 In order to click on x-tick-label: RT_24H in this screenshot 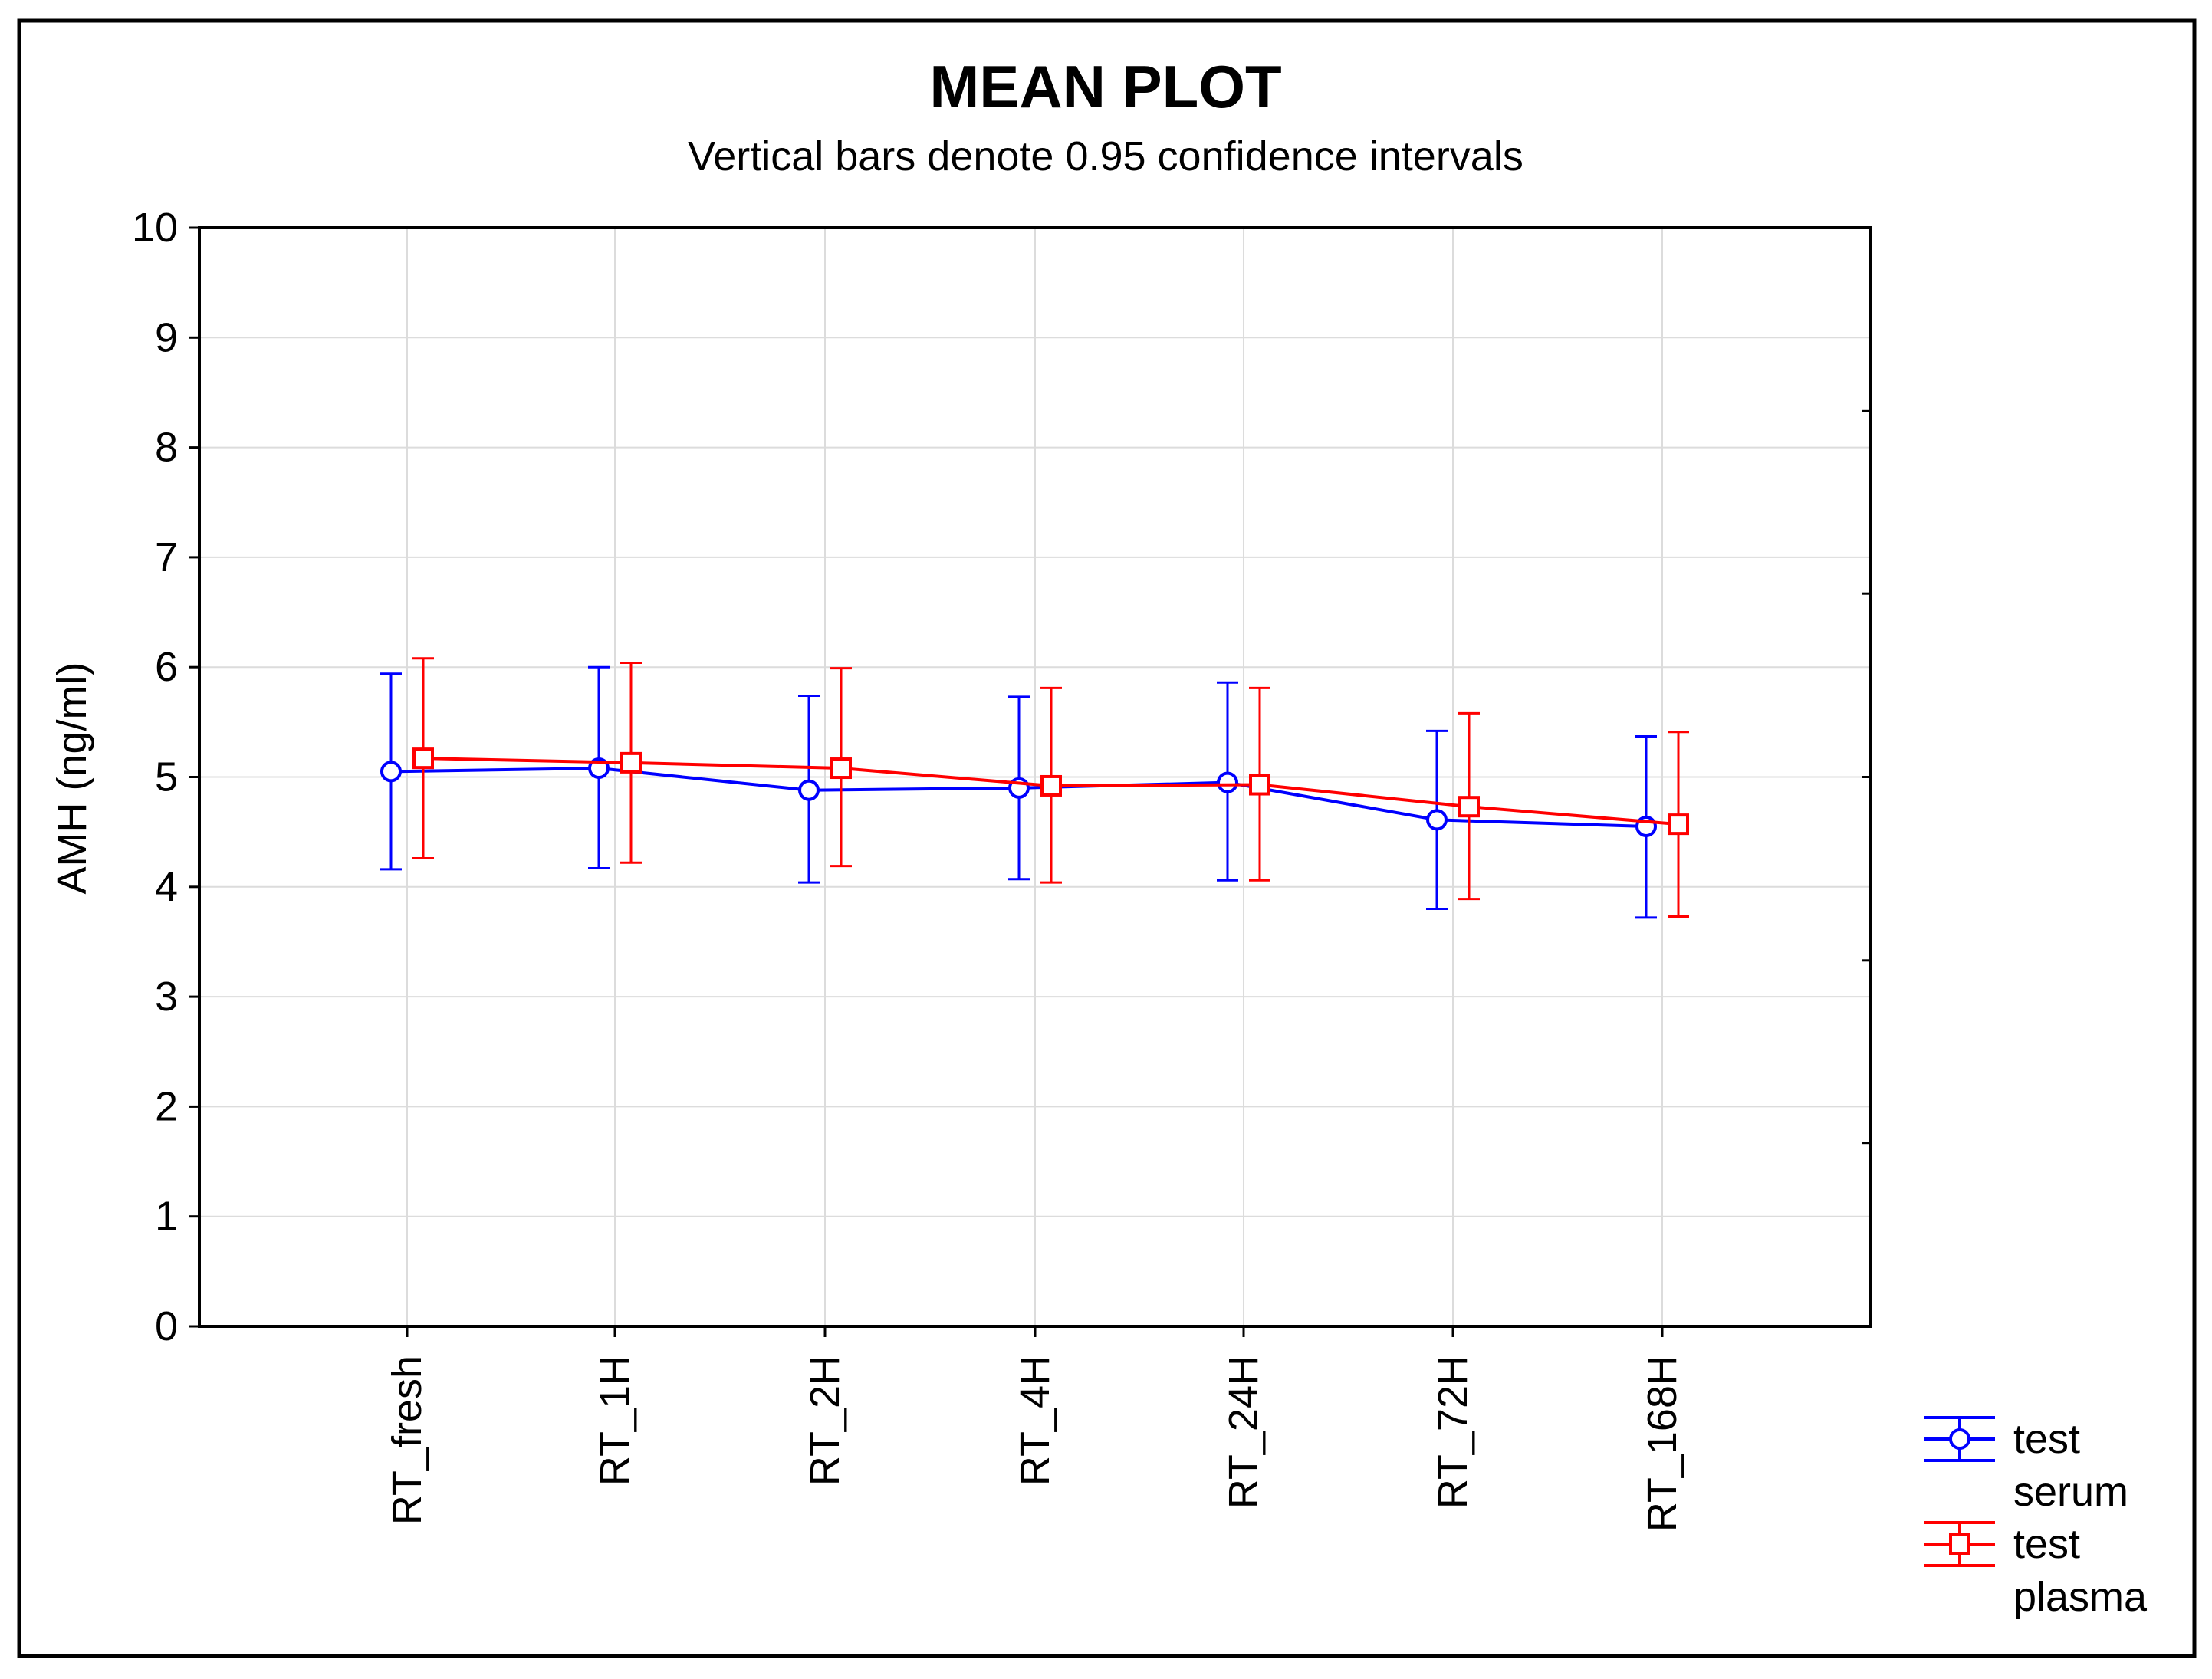, I will do `click(1244, 1432)`.